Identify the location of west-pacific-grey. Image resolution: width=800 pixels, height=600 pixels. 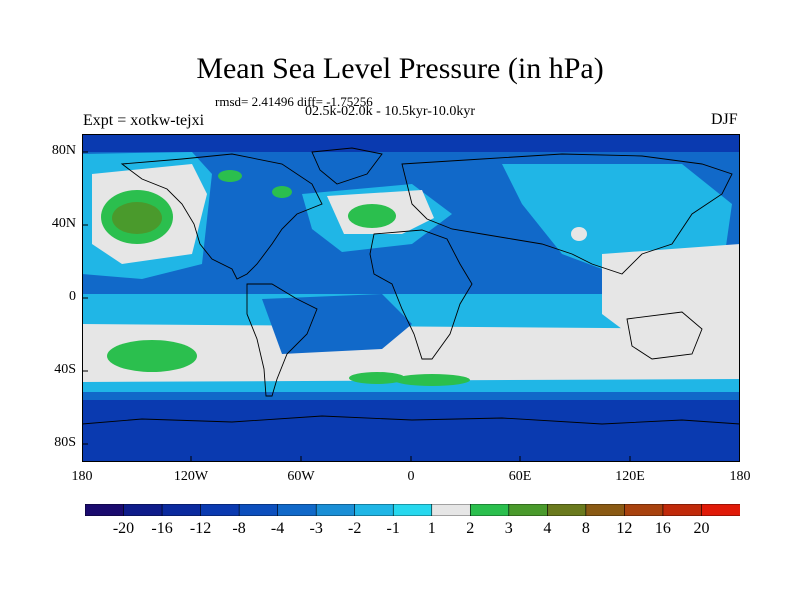
(671, 299).